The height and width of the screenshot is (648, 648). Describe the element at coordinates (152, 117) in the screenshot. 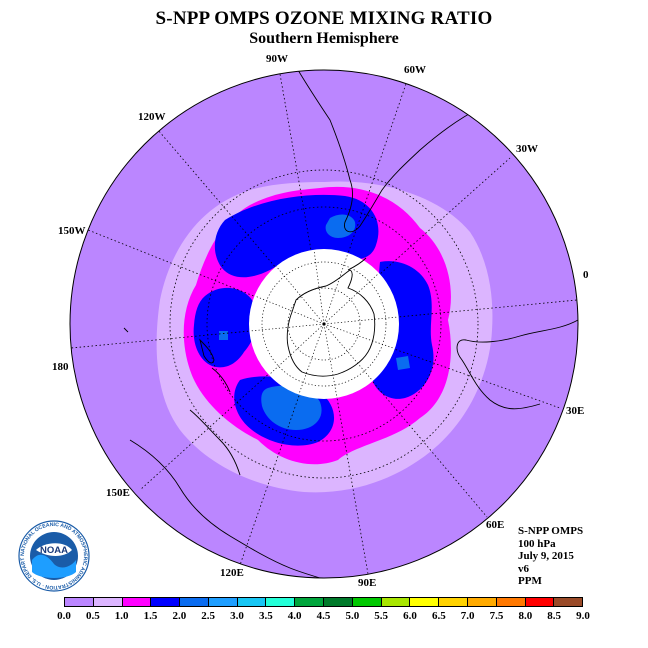

I see `lon-label-120w: 120W` at that location.